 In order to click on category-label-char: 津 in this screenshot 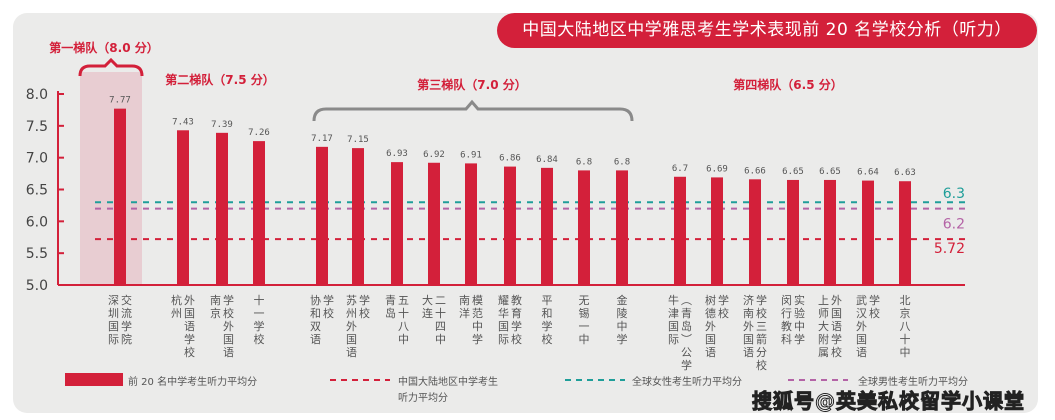, I will do `click(673, 313)`.